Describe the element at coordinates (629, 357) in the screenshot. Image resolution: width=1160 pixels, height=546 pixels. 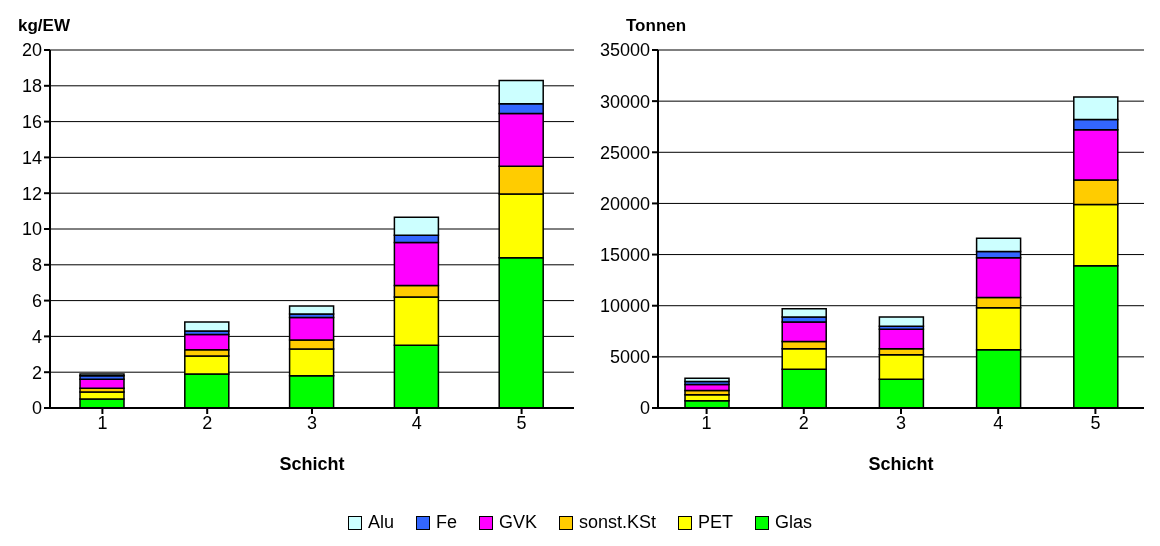
I see `y-tick-label: 5000` at that location.